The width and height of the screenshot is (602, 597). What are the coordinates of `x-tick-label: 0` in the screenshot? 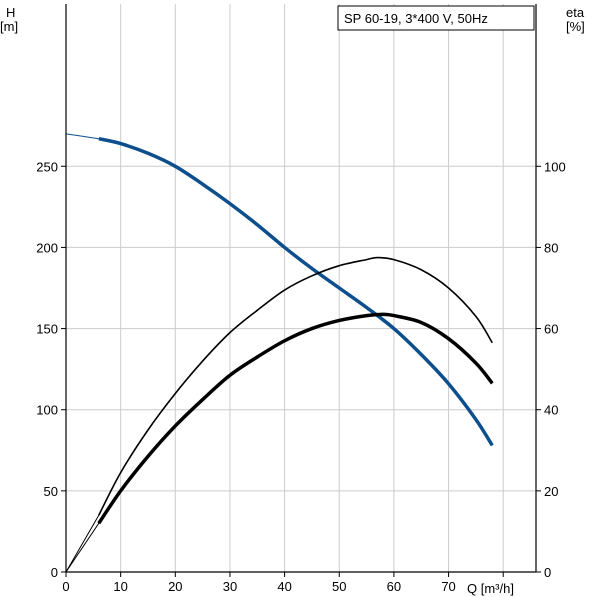 It's located at (65, 586).